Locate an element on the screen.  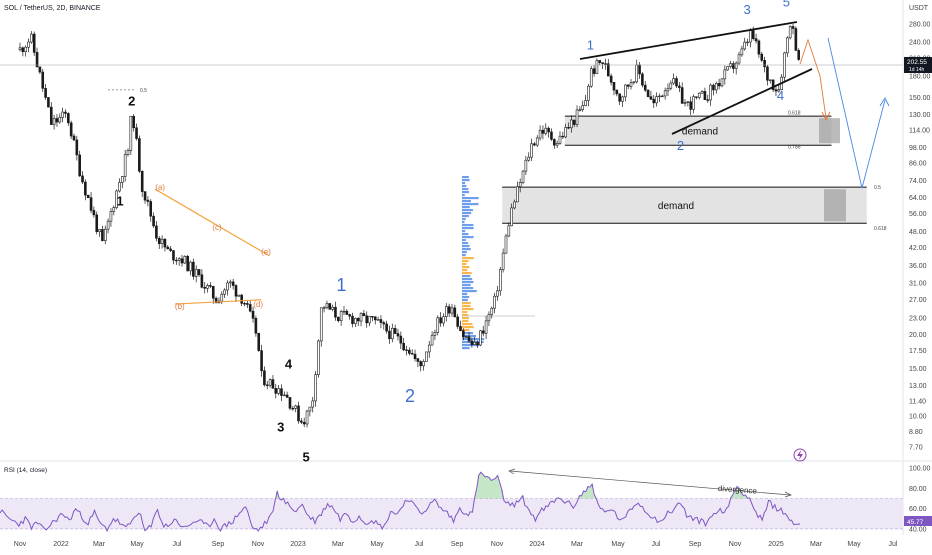
abcde-label: (e) is located at coordinates (266, 252).